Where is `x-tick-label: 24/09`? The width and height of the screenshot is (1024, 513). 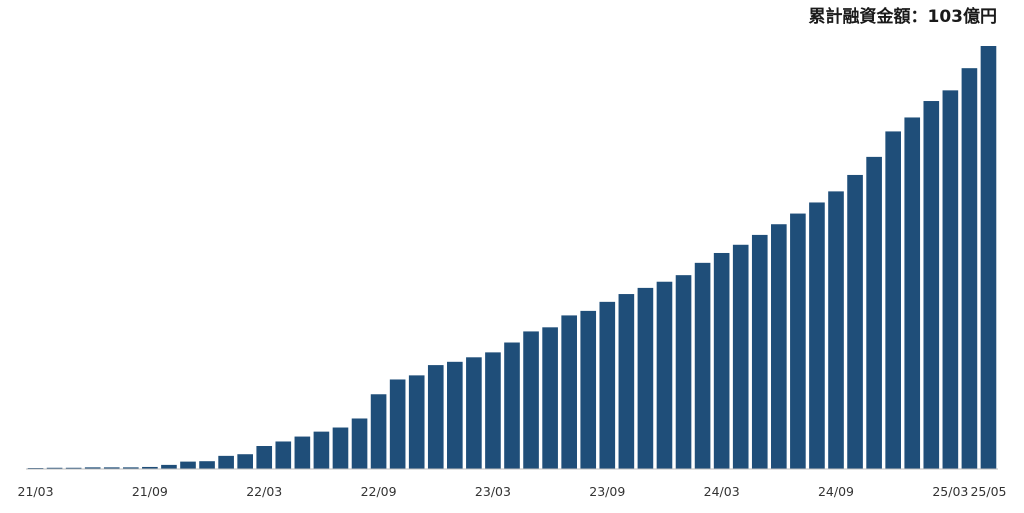 x-tick-label: 24/09 is located at coordinates (836, 491).